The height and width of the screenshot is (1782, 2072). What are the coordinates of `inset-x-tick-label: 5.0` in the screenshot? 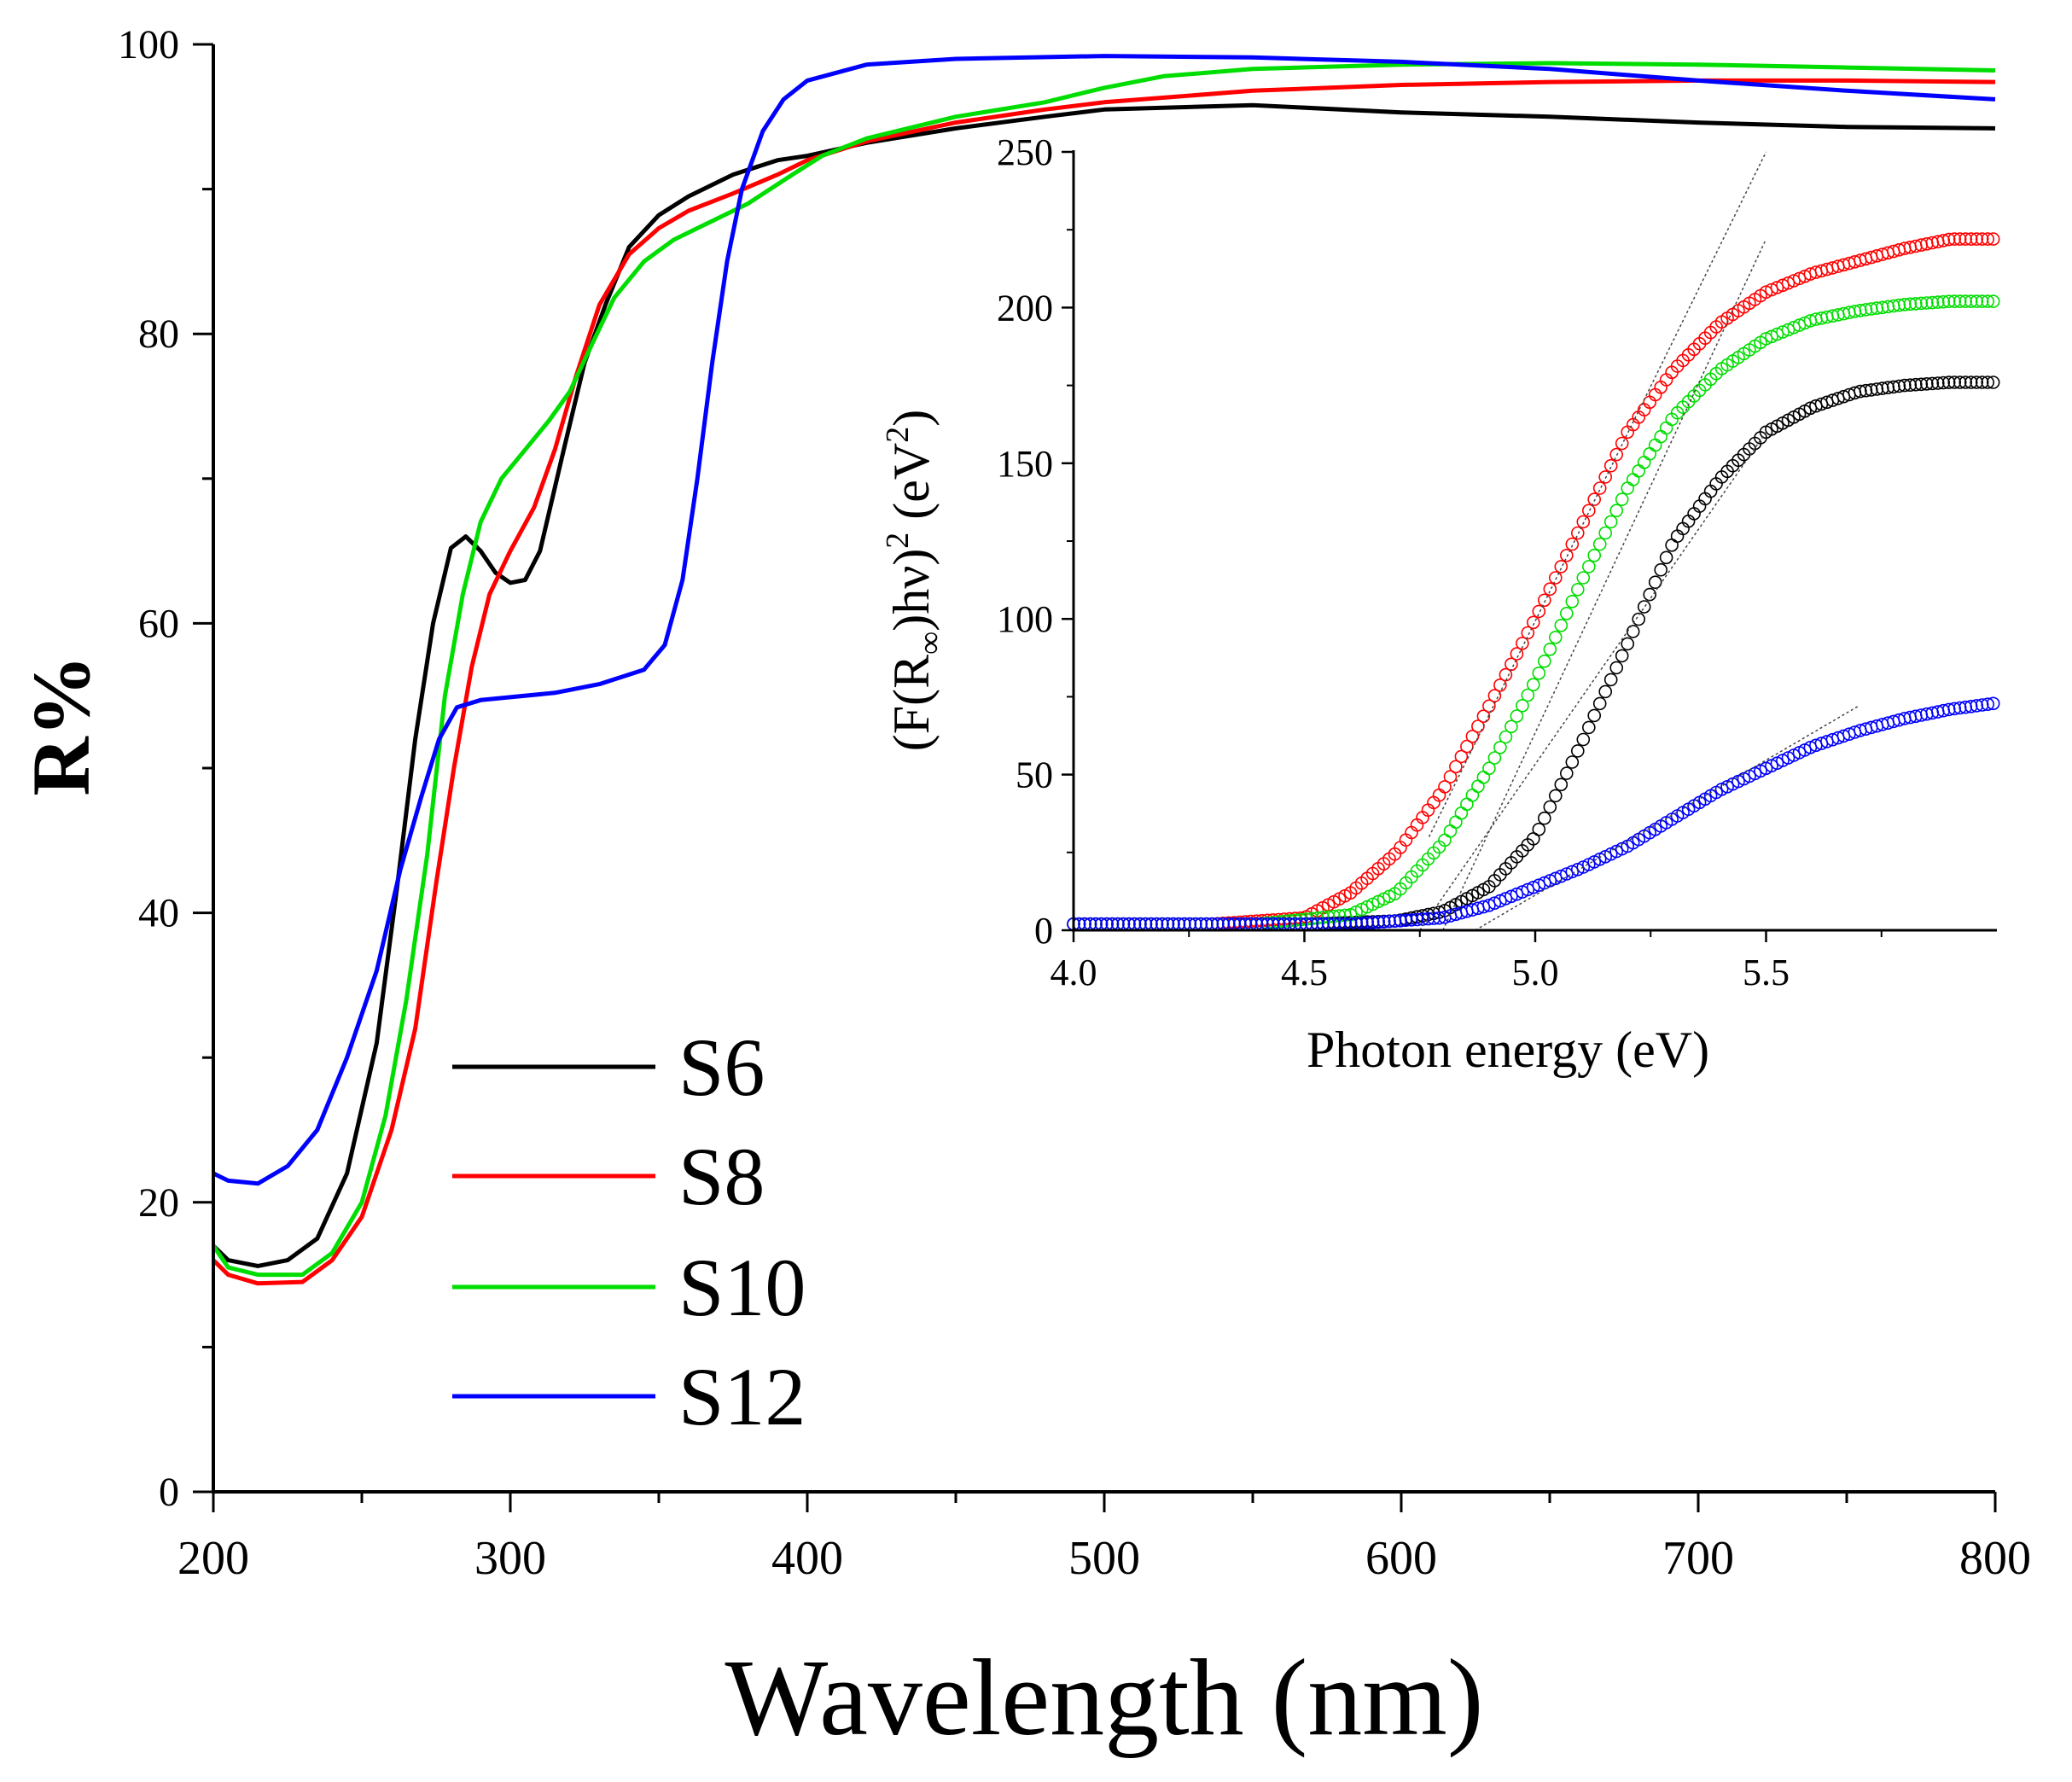 It's located at (1535, 972).